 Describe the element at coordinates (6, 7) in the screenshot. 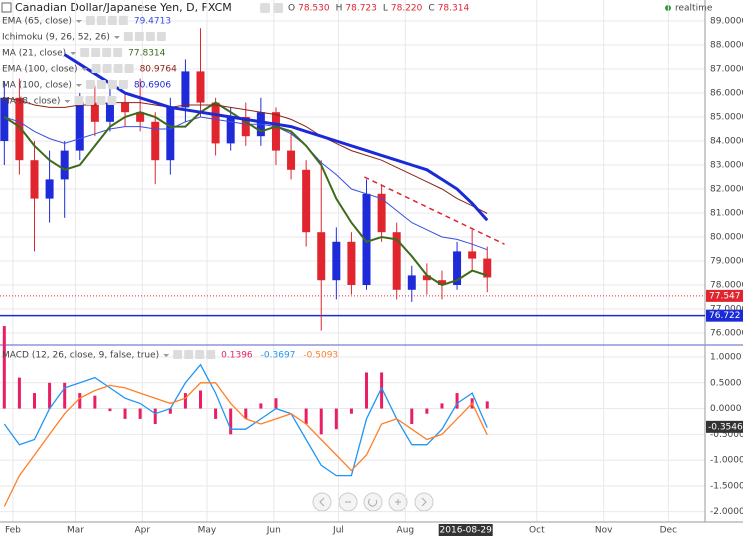

I see `collapse-icon` at that location.